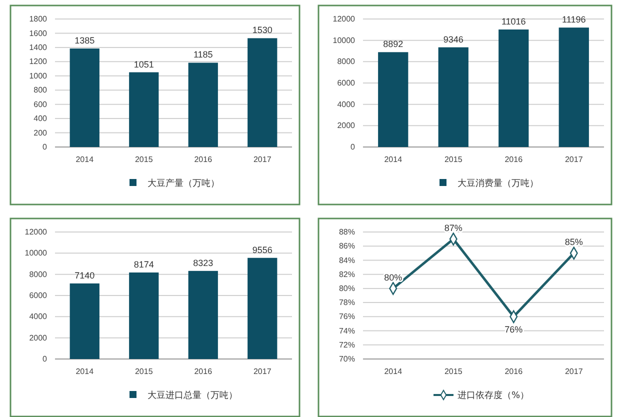  I want to click on y-tick-label: 200, so click(41, 133).